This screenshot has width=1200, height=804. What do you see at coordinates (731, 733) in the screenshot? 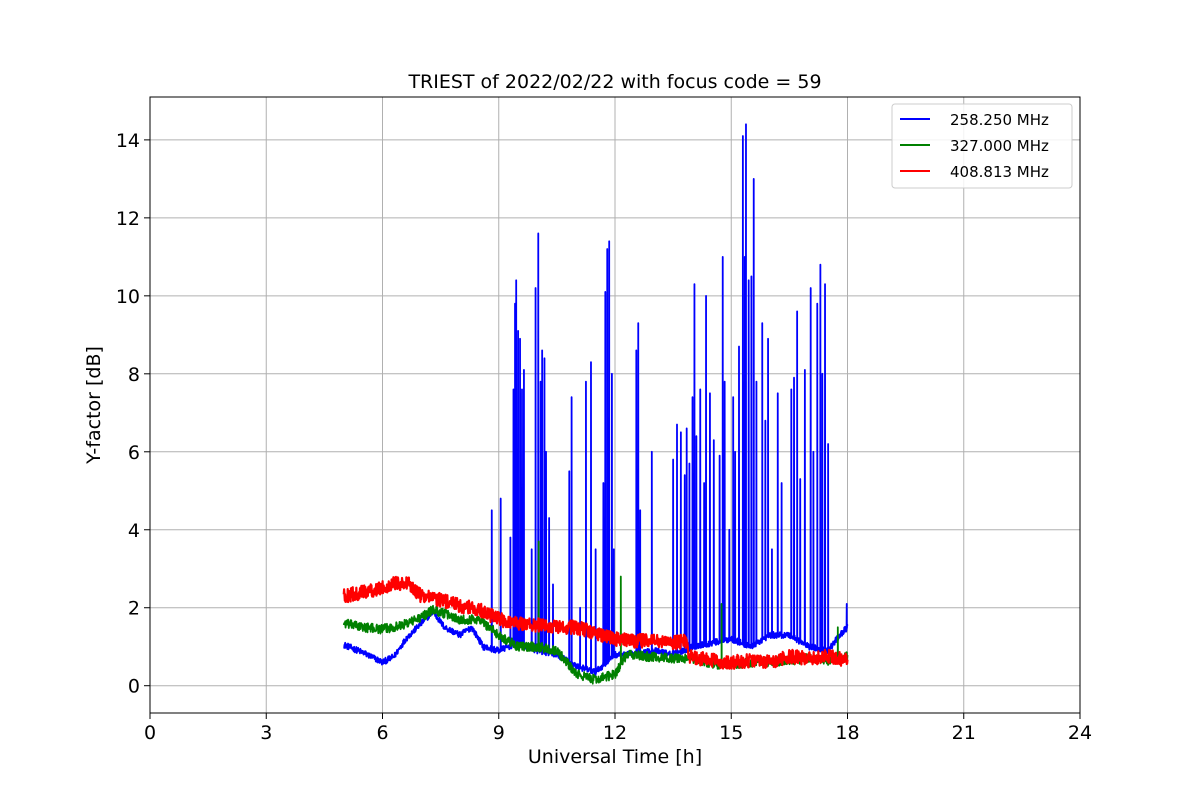
I see `x-tick-label: 15` at bounding box center [731, 733].